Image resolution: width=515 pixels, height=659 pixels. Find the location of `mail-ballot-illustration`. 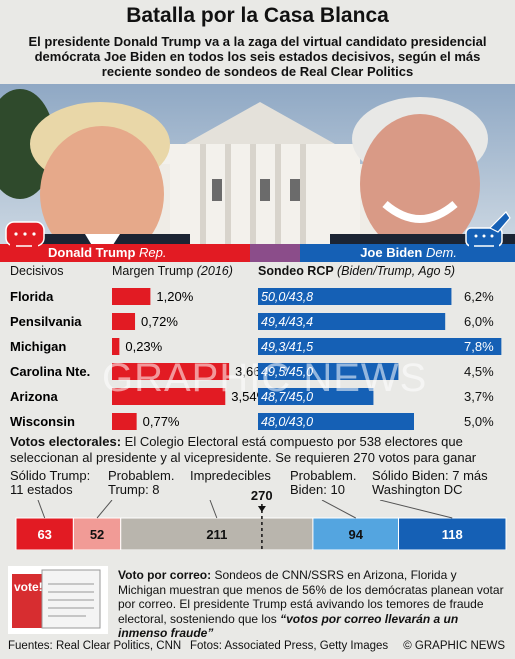

mail-ballot-illustration is located at coordinates (58, 600).